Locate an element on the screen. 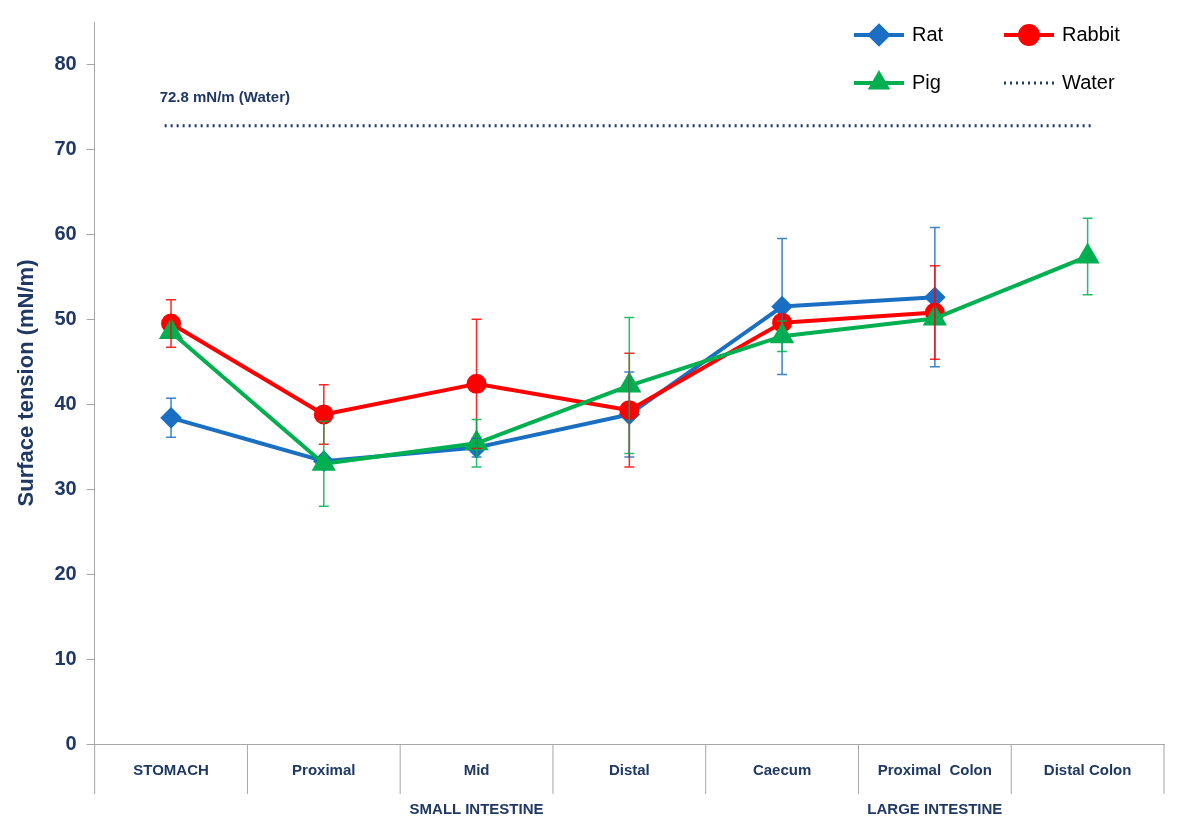 This screenshot has width=1178, height=822. x-tick-label: Mid is located at coordinates (476, 770).